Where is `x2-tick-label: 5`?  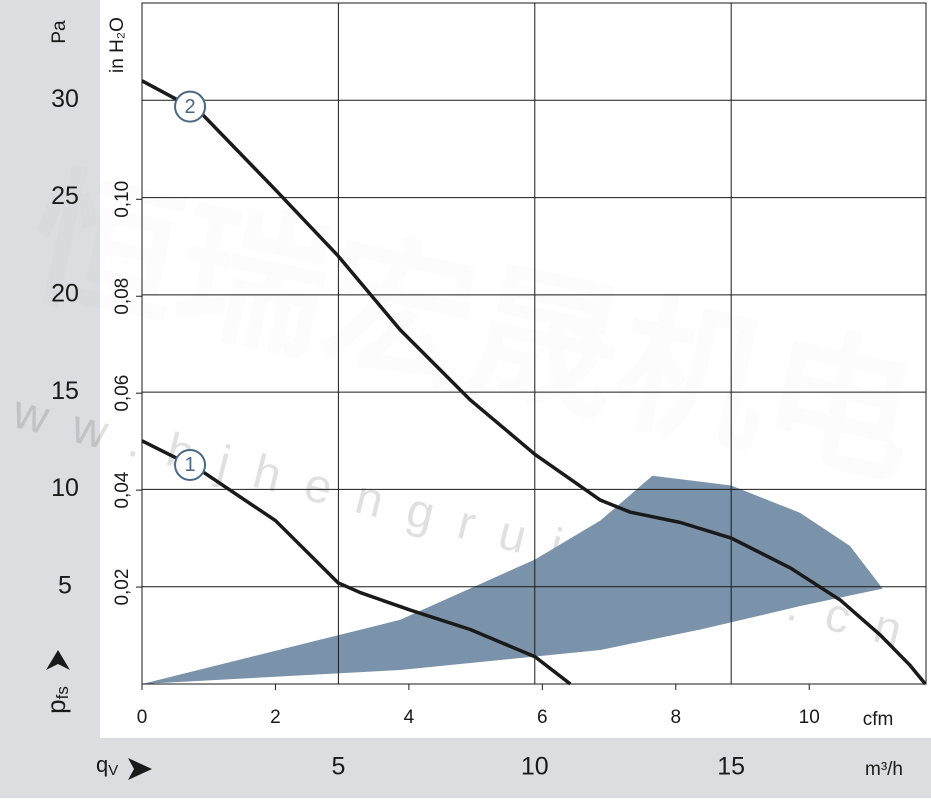 x2-tick-label: 5 is located at coordinates (338, 767).